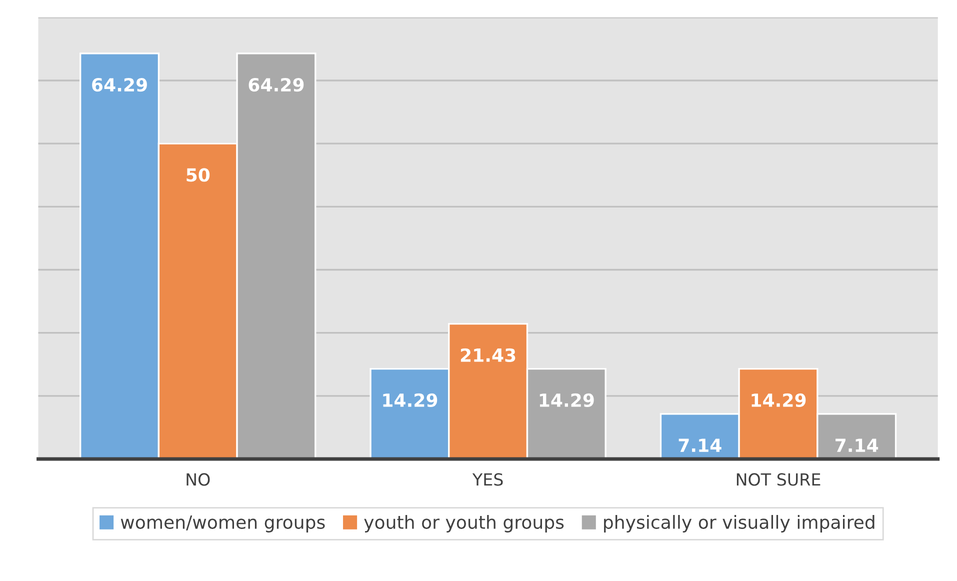 The image size is (957, 581). Describe the element at coordinates (222, 524) in the screenshot. I see `legend-label: women/women groups` at that location.